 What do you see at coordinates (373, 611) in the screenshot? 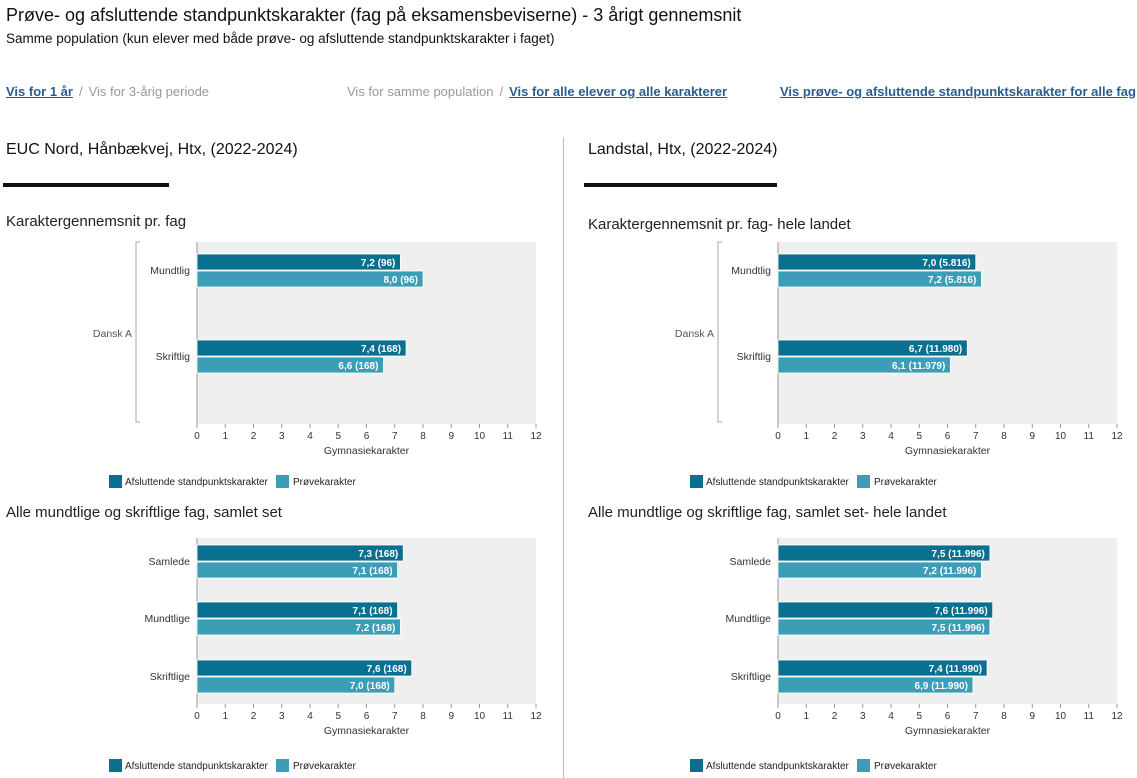
I see `bar-data-label: 7,1 (168)` at bounding box center [373, 611].